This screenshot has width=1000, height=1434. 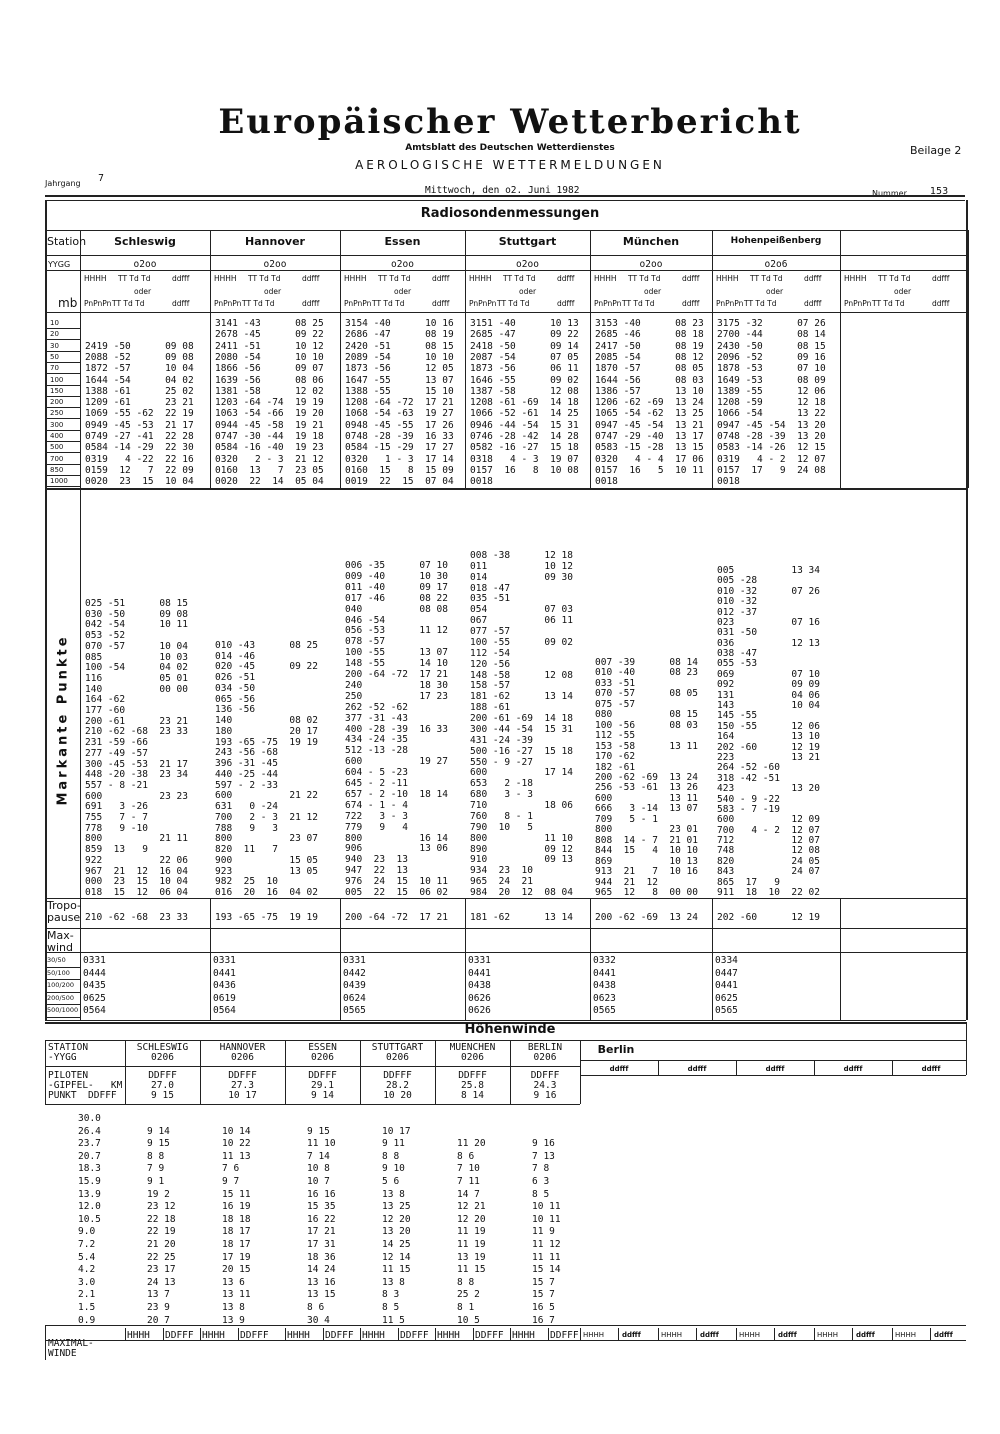 I want to click on label: Tropo-, so click(x=64, y=905).